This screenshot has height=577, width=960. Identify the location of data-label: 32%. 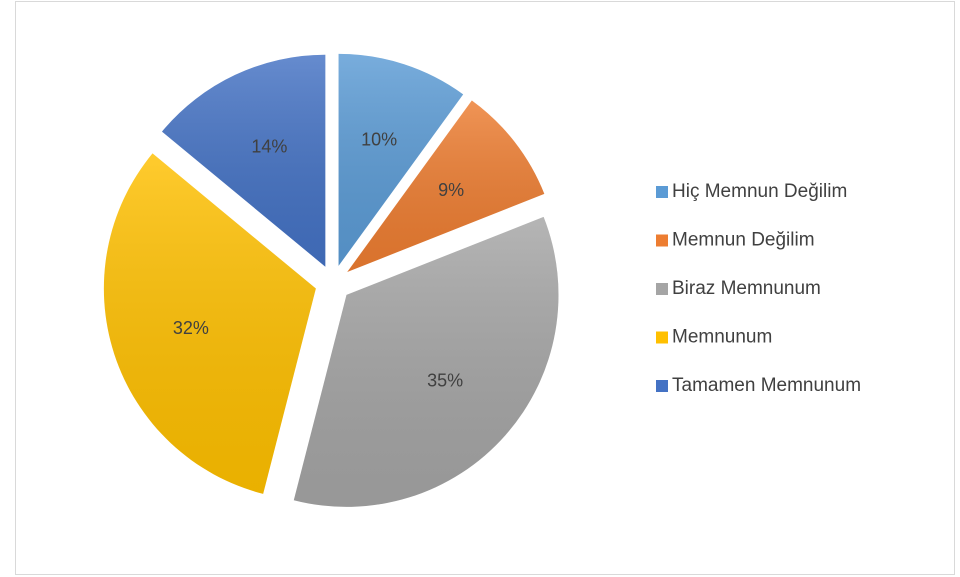
(191, 328).